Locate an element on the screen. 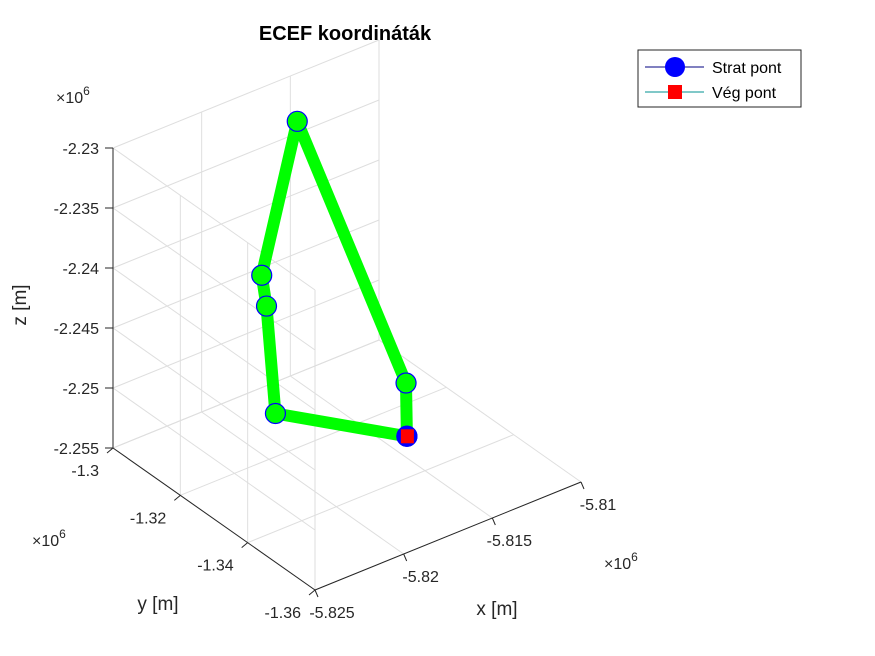  z-tick-label-3: -2.245 is located at coordinates (76, 329).